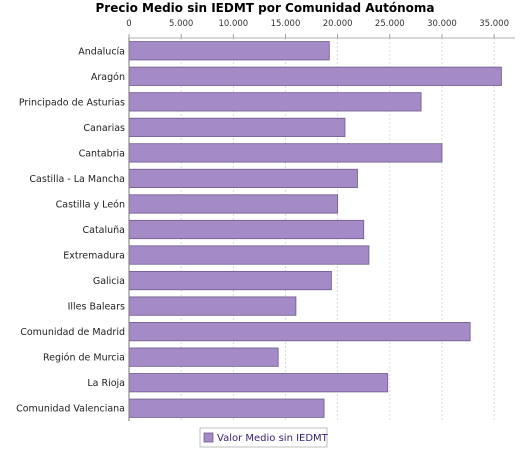 Image resolution: width=525 pixels, height=450 pixels. Describe the element at coordinates (286, 24) in the screenshot. I see `x-tick-label: 15.000` at that location.